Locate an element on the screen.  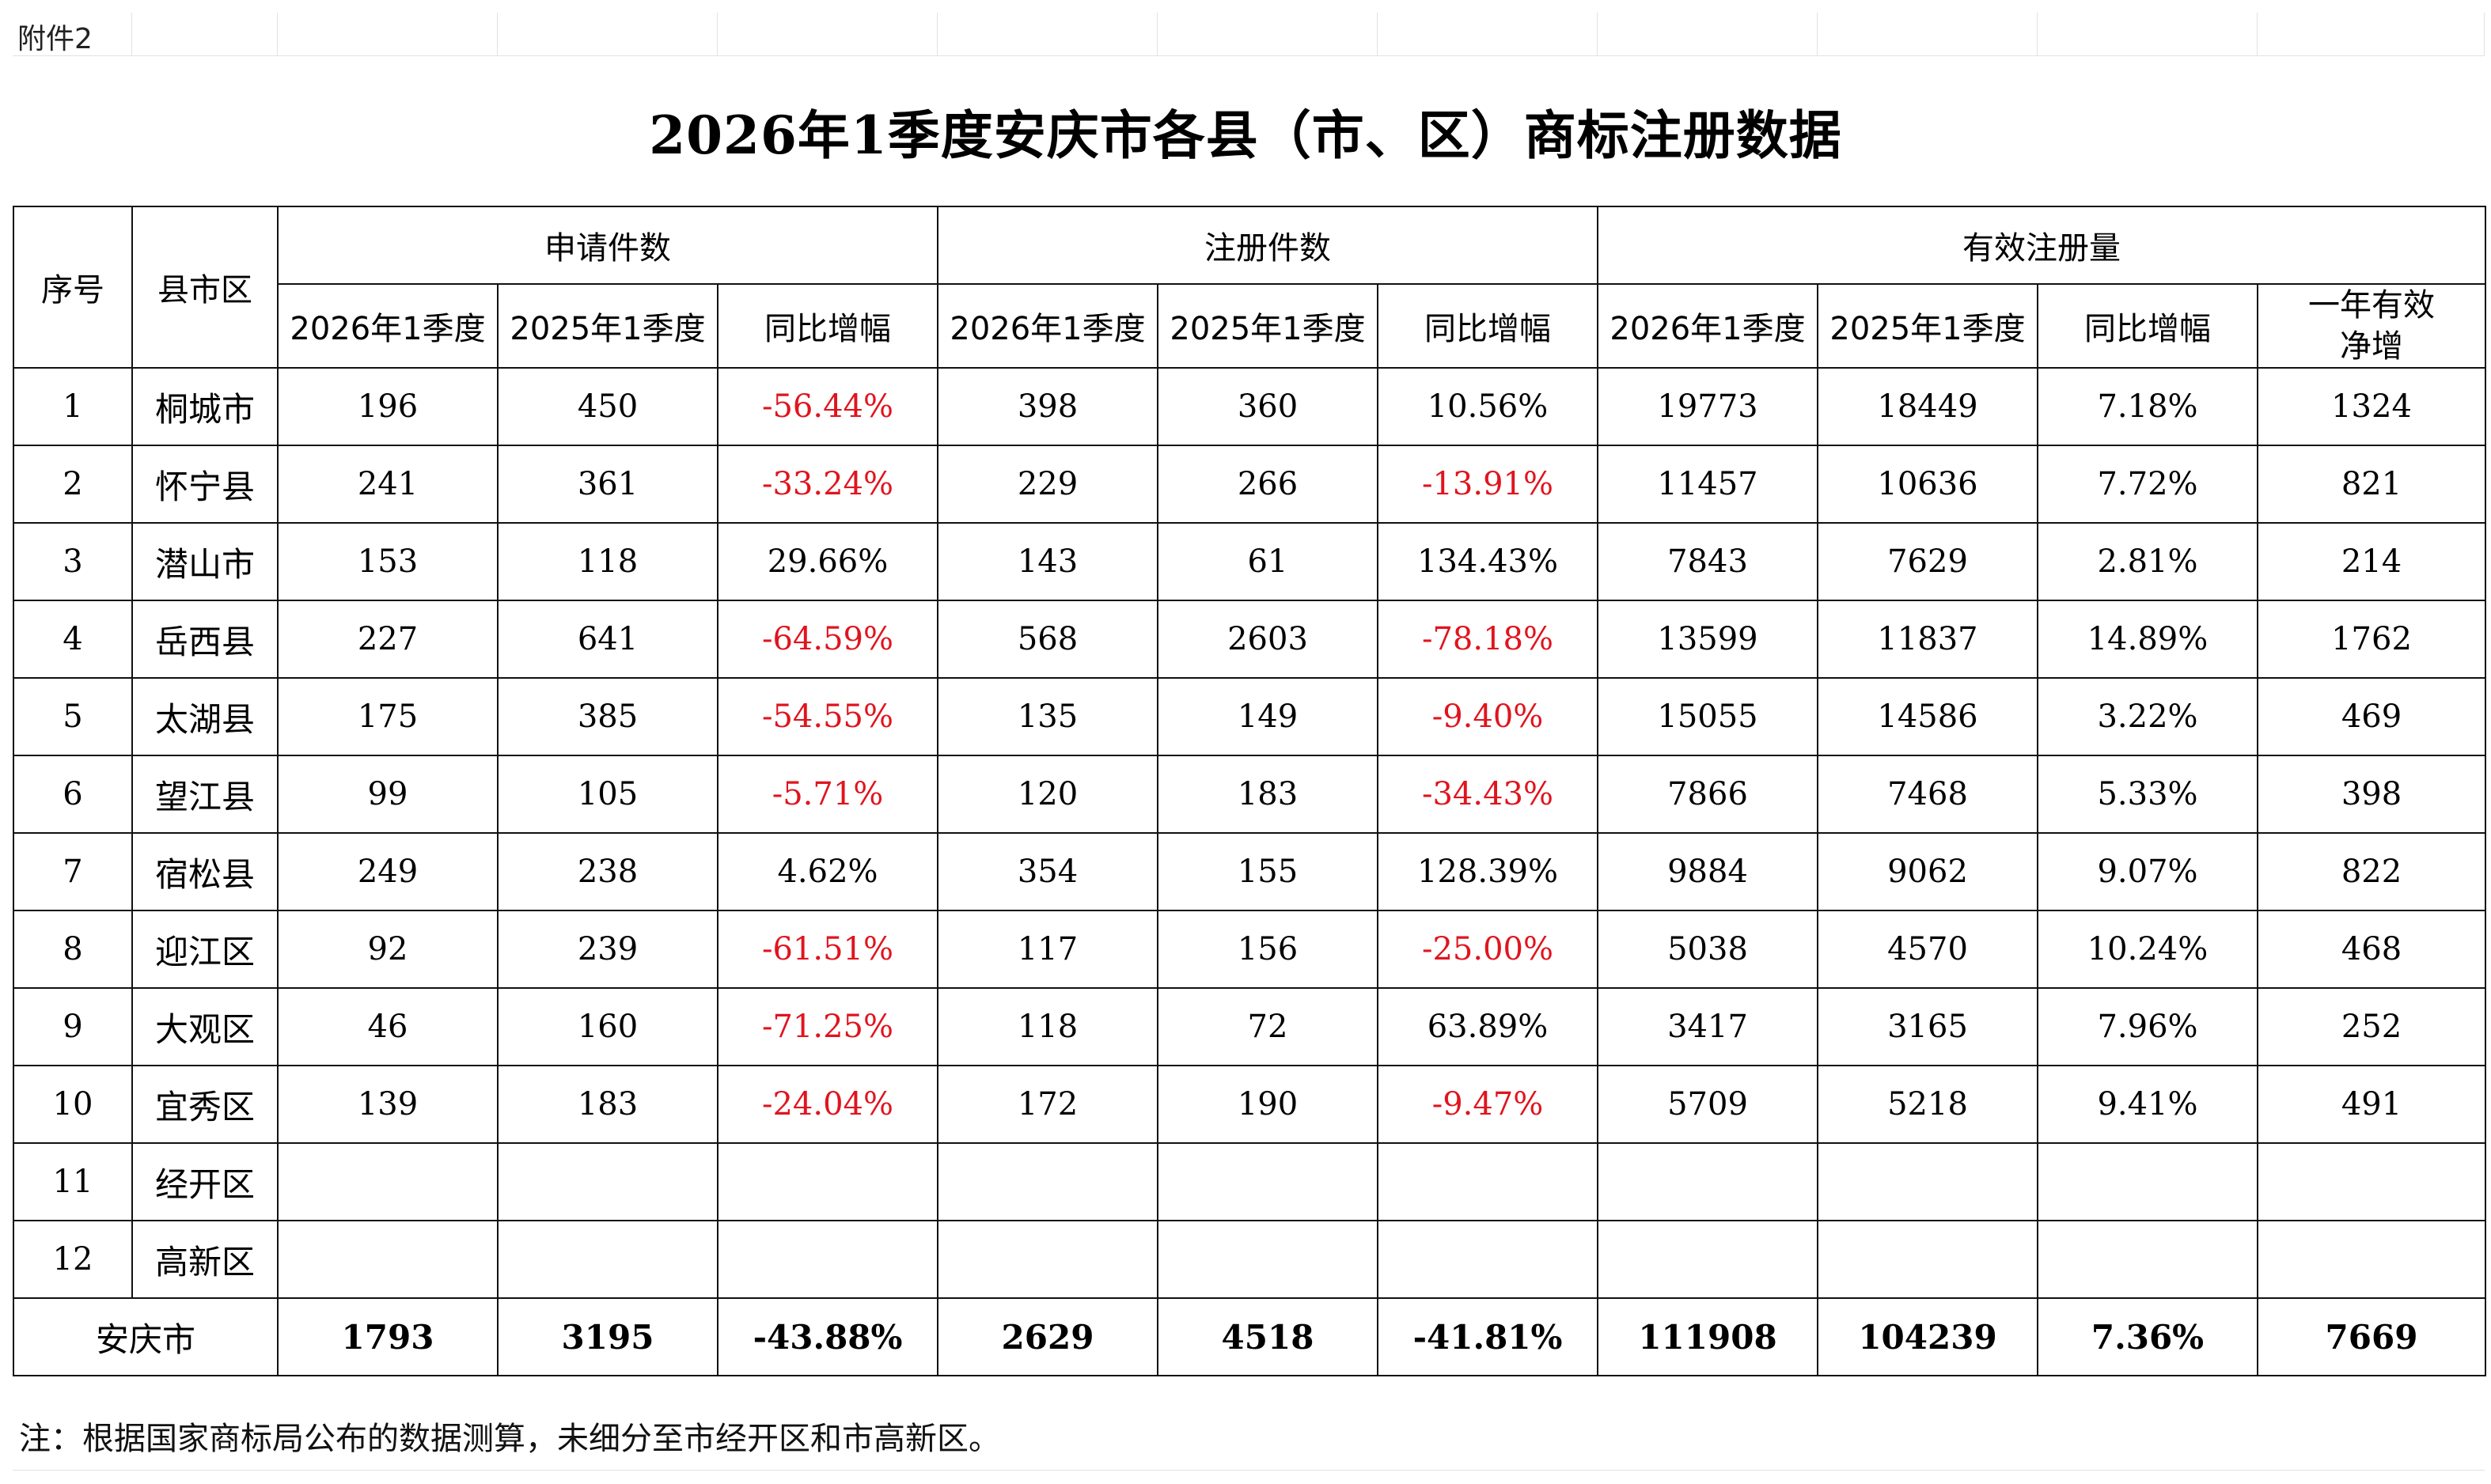
net-increase-cell: 491 is located at coordinates (2372, 1104).